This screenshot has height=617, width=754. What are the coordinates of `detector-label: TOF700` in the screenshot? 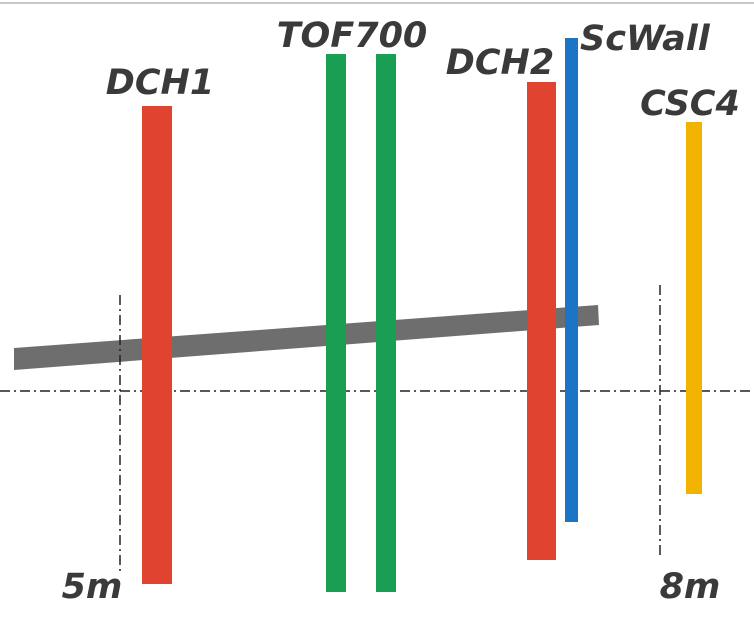 It's located at (352, 36).